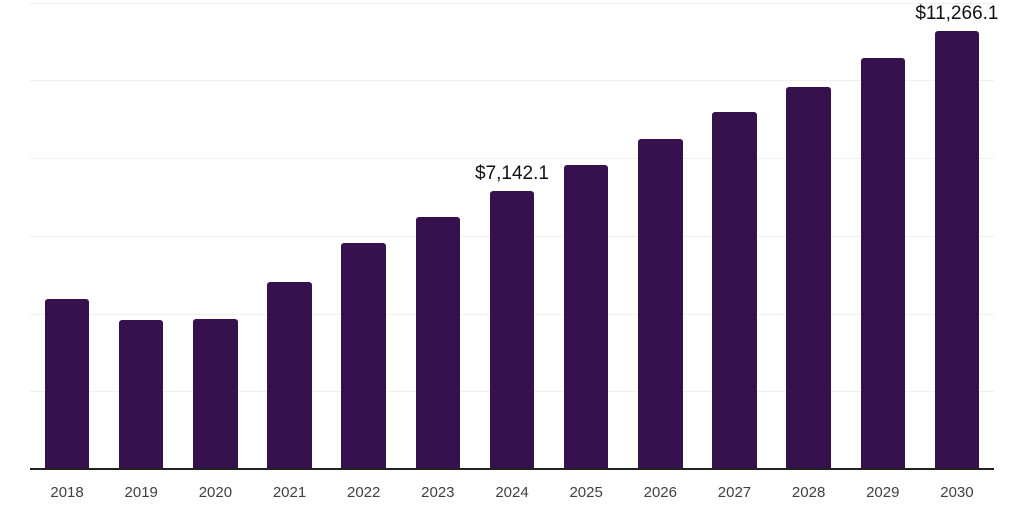 This screenshot has width=1024, height=512. What do you see at coordinates (512, 469) in the screenshot?
I see `x-axis-line` at bounding box center [512, 469].